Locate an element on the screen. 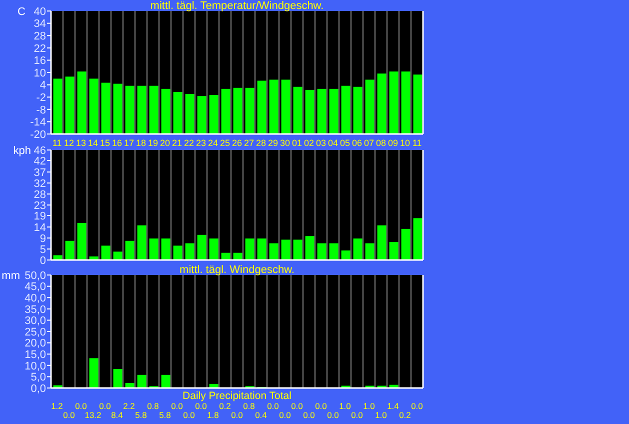 The height and width of the screenshot is (424, 629). x-tick-label: 21 is located at coordinates (177, 143).